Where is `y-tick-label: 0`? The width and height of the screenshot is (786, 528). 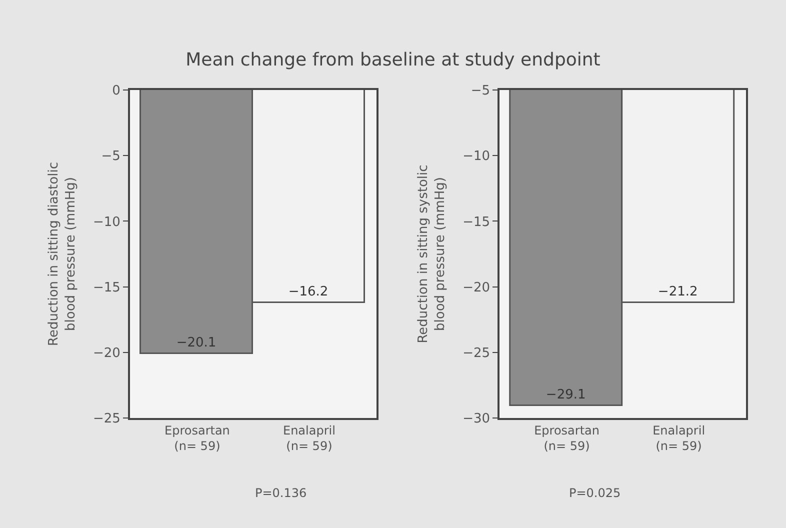
y-tick-label: 0 is located at coordinates (116, 91).